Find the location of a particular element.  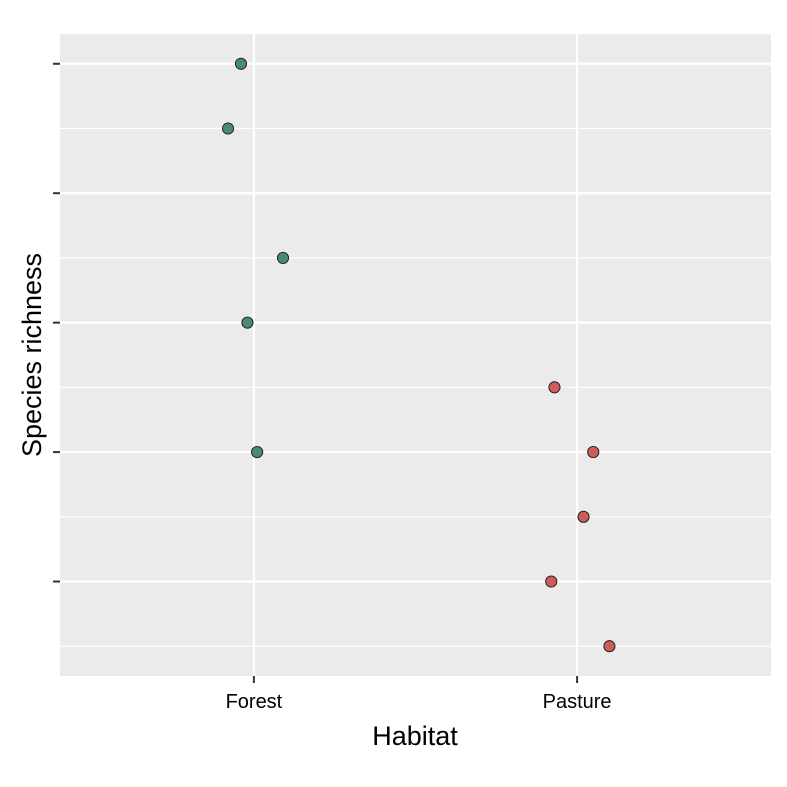

y-axis-title: Species richness is located at coordinates (32, 355).